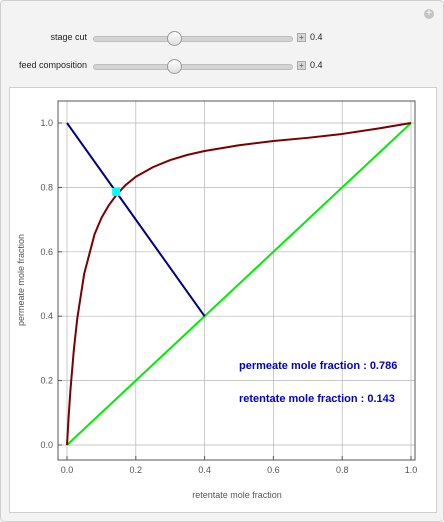 The image size is (444, 522). Describe the element at coordinates (46, 252) in the screenshot. I see `y-tick-label-3: 0.6` at that location.